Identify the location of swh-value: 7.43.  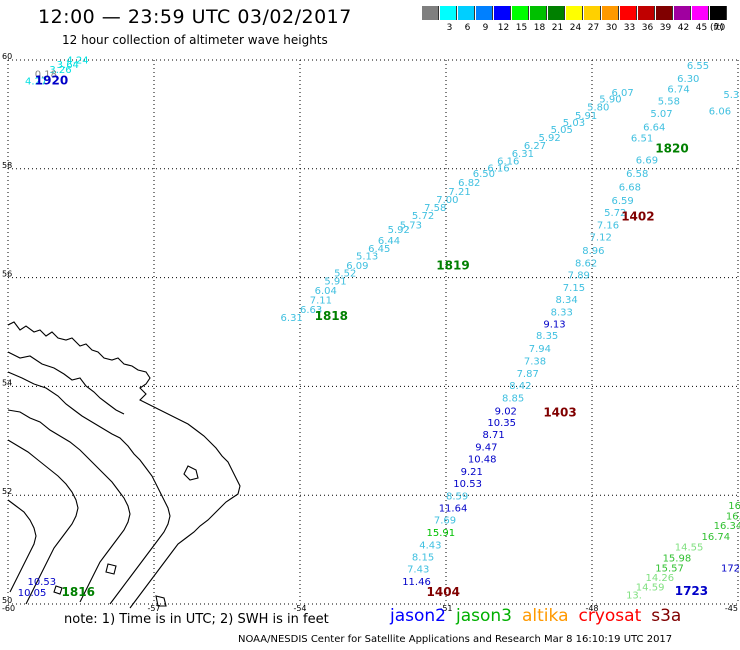
(418, 569).